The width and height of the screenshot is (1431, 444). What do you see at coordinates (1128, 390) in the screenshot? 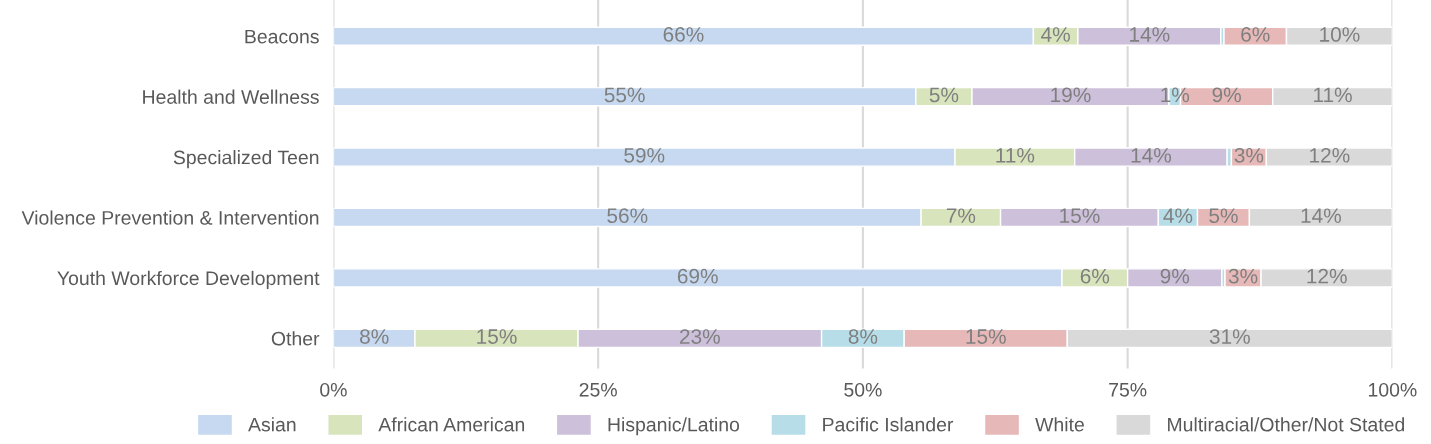
I see `x-tick-label: 75%` at bounding box center [1128, 390].